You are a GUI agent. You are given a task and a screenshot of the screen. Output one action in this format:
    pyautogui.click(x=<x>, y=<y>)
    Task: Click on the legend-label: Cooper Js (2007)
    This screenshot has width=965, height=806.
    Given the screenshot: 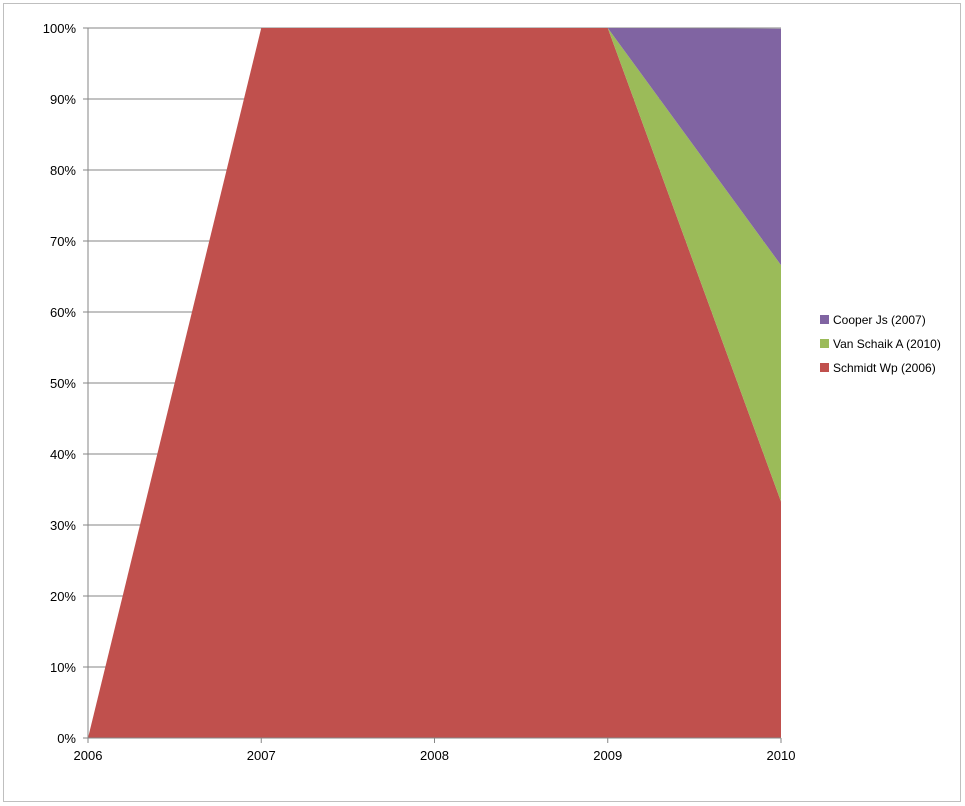 What is the action you would take?
    pyautogui.click(x=879, y=319)
    